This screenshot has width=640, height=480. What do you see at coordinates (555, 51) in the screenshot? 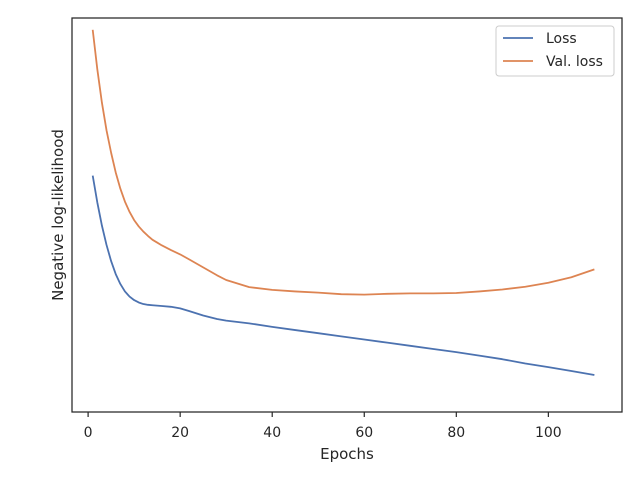
I see `legend: Loss Val. loss` at bounding box center [555, 51].